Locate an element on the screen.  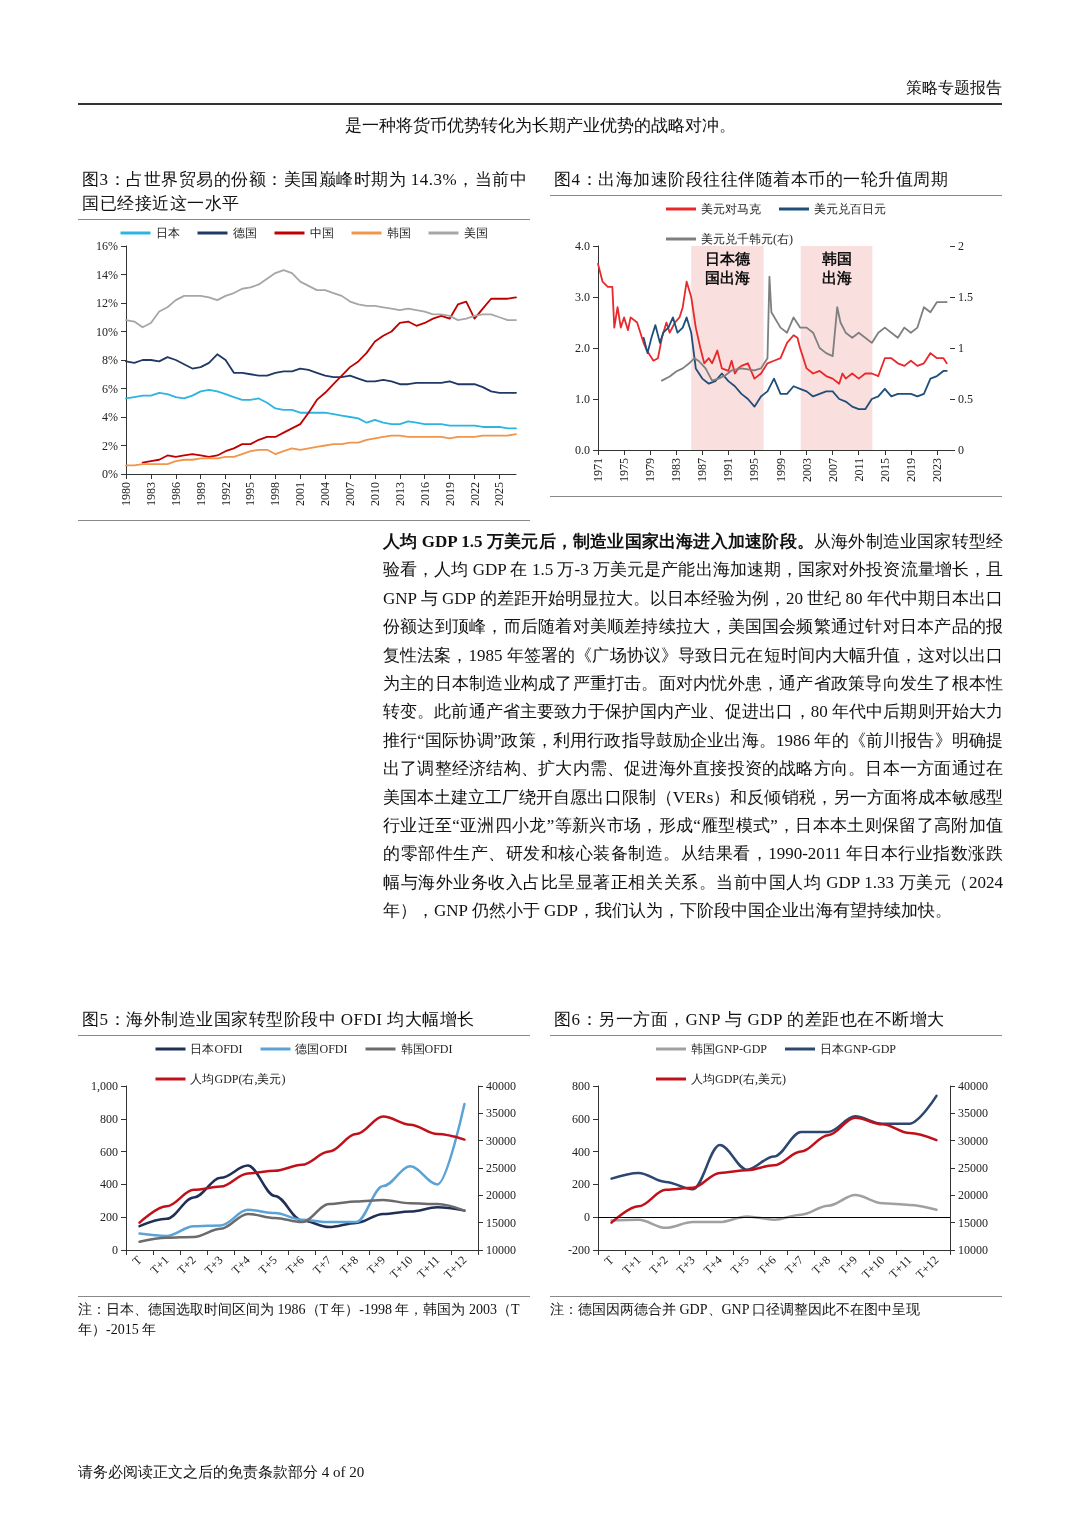
y2-tick-label: 25000 is located at coordinates (501, 1168).